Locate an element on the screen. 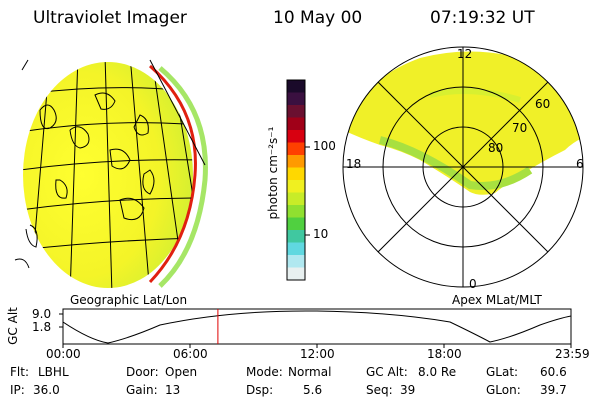 Image resolution: width=600 pixels, height=400 pixels. colorbar-border is located at coordinates (296, 180).